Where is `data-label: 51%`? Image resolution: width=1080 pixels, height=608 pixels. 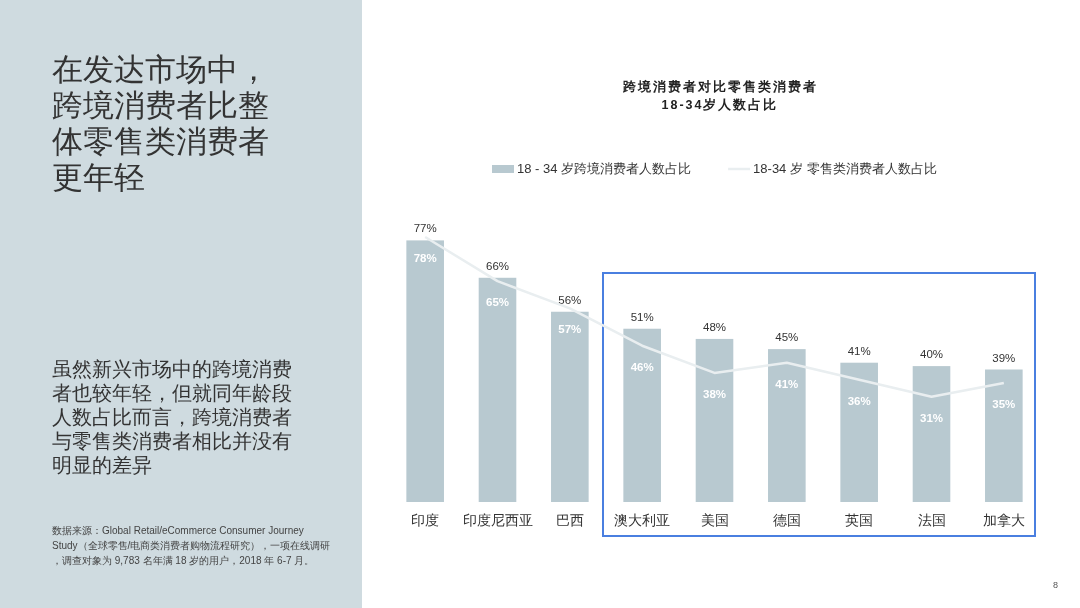
data-label: 51% is located at coordinates (642, 316).